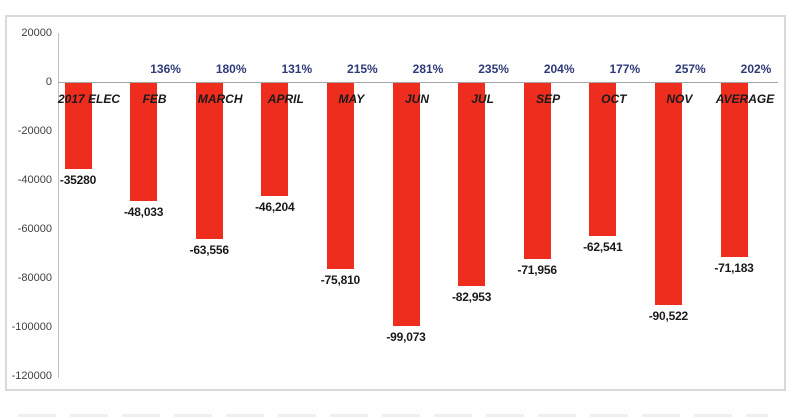  Describe the element at coordinates (31, 327) in the screenshot. I see `y-tick-label: -100000` at that location.